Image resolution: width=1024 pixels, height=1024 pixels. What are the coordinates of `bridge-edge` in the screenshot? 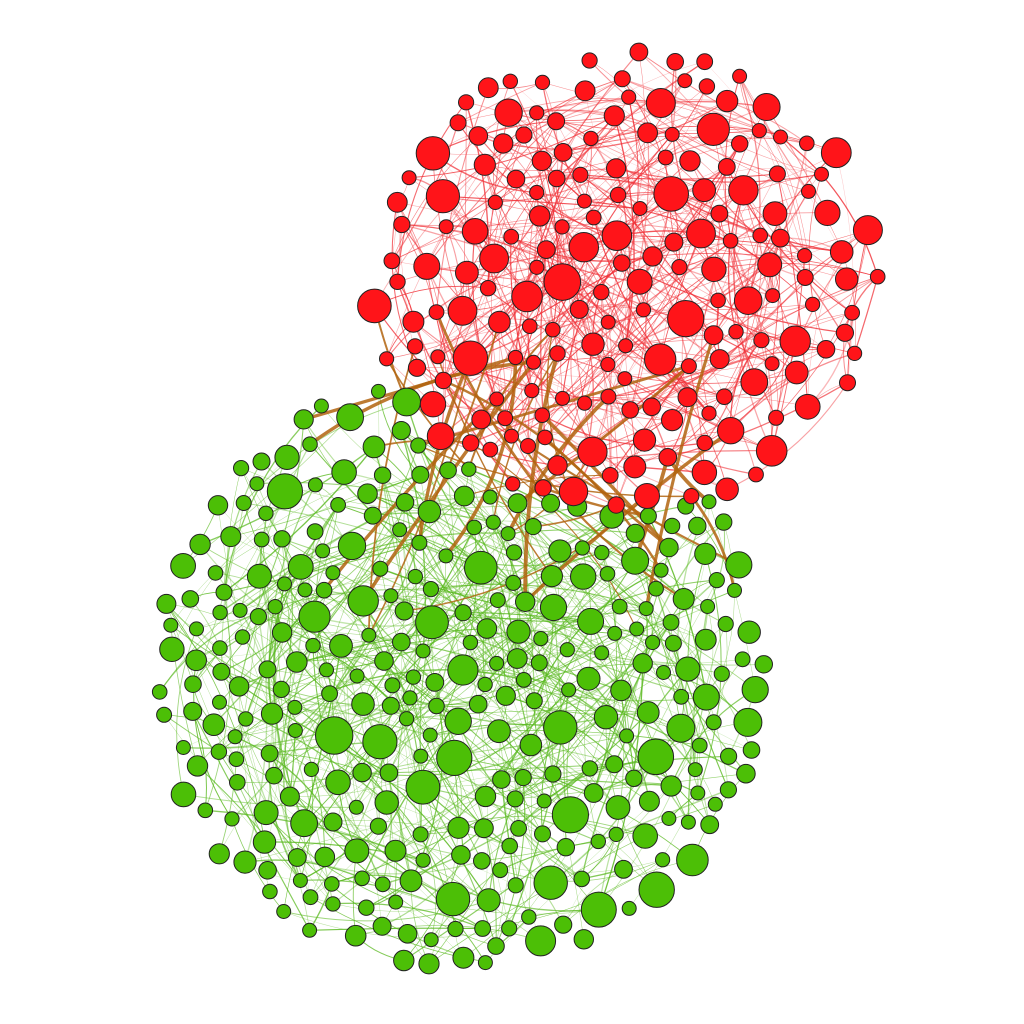 It's located at (427, 414).